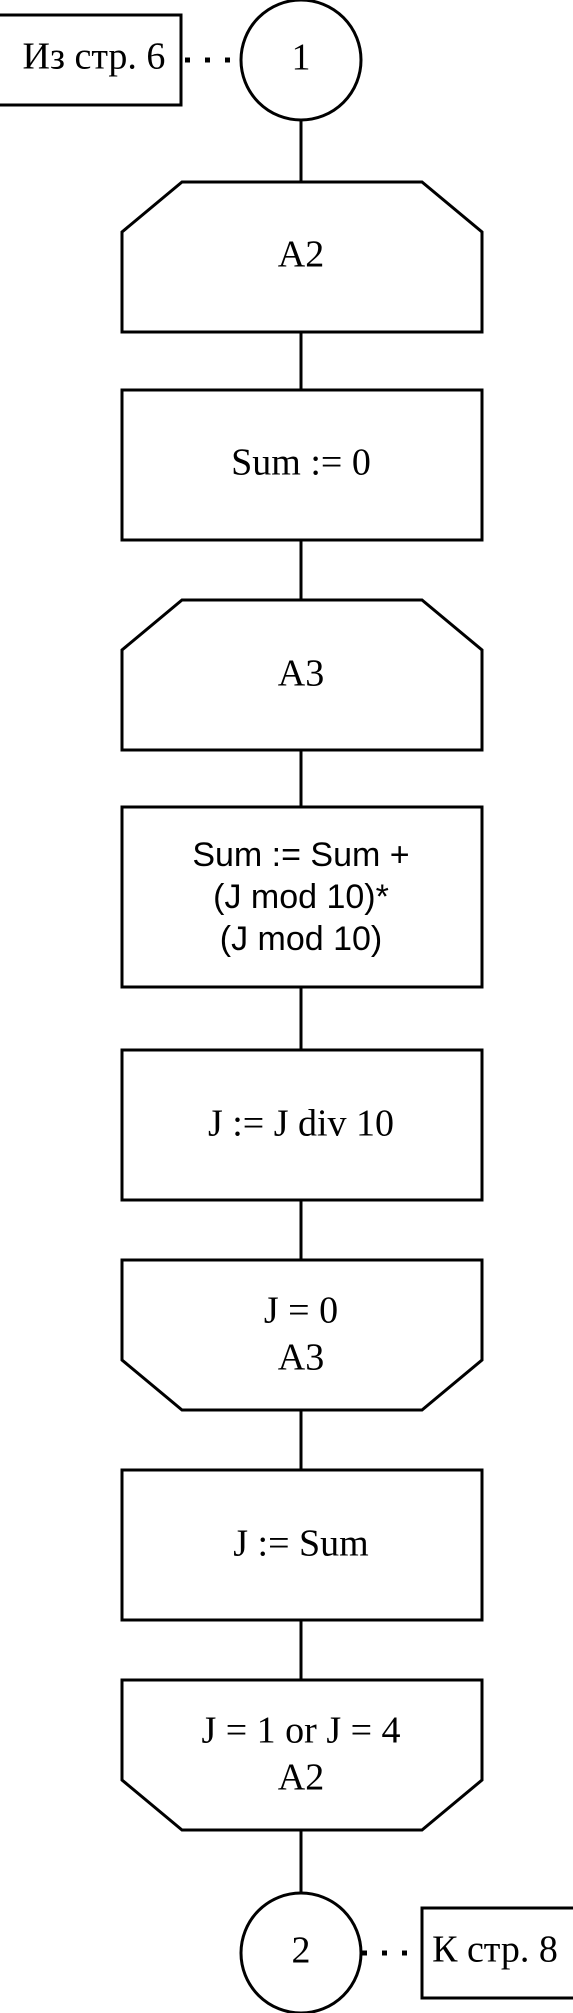 The width and height of the screenshot is (573, 2013). I want to click on connector-2: 2, so click(301, 1952).